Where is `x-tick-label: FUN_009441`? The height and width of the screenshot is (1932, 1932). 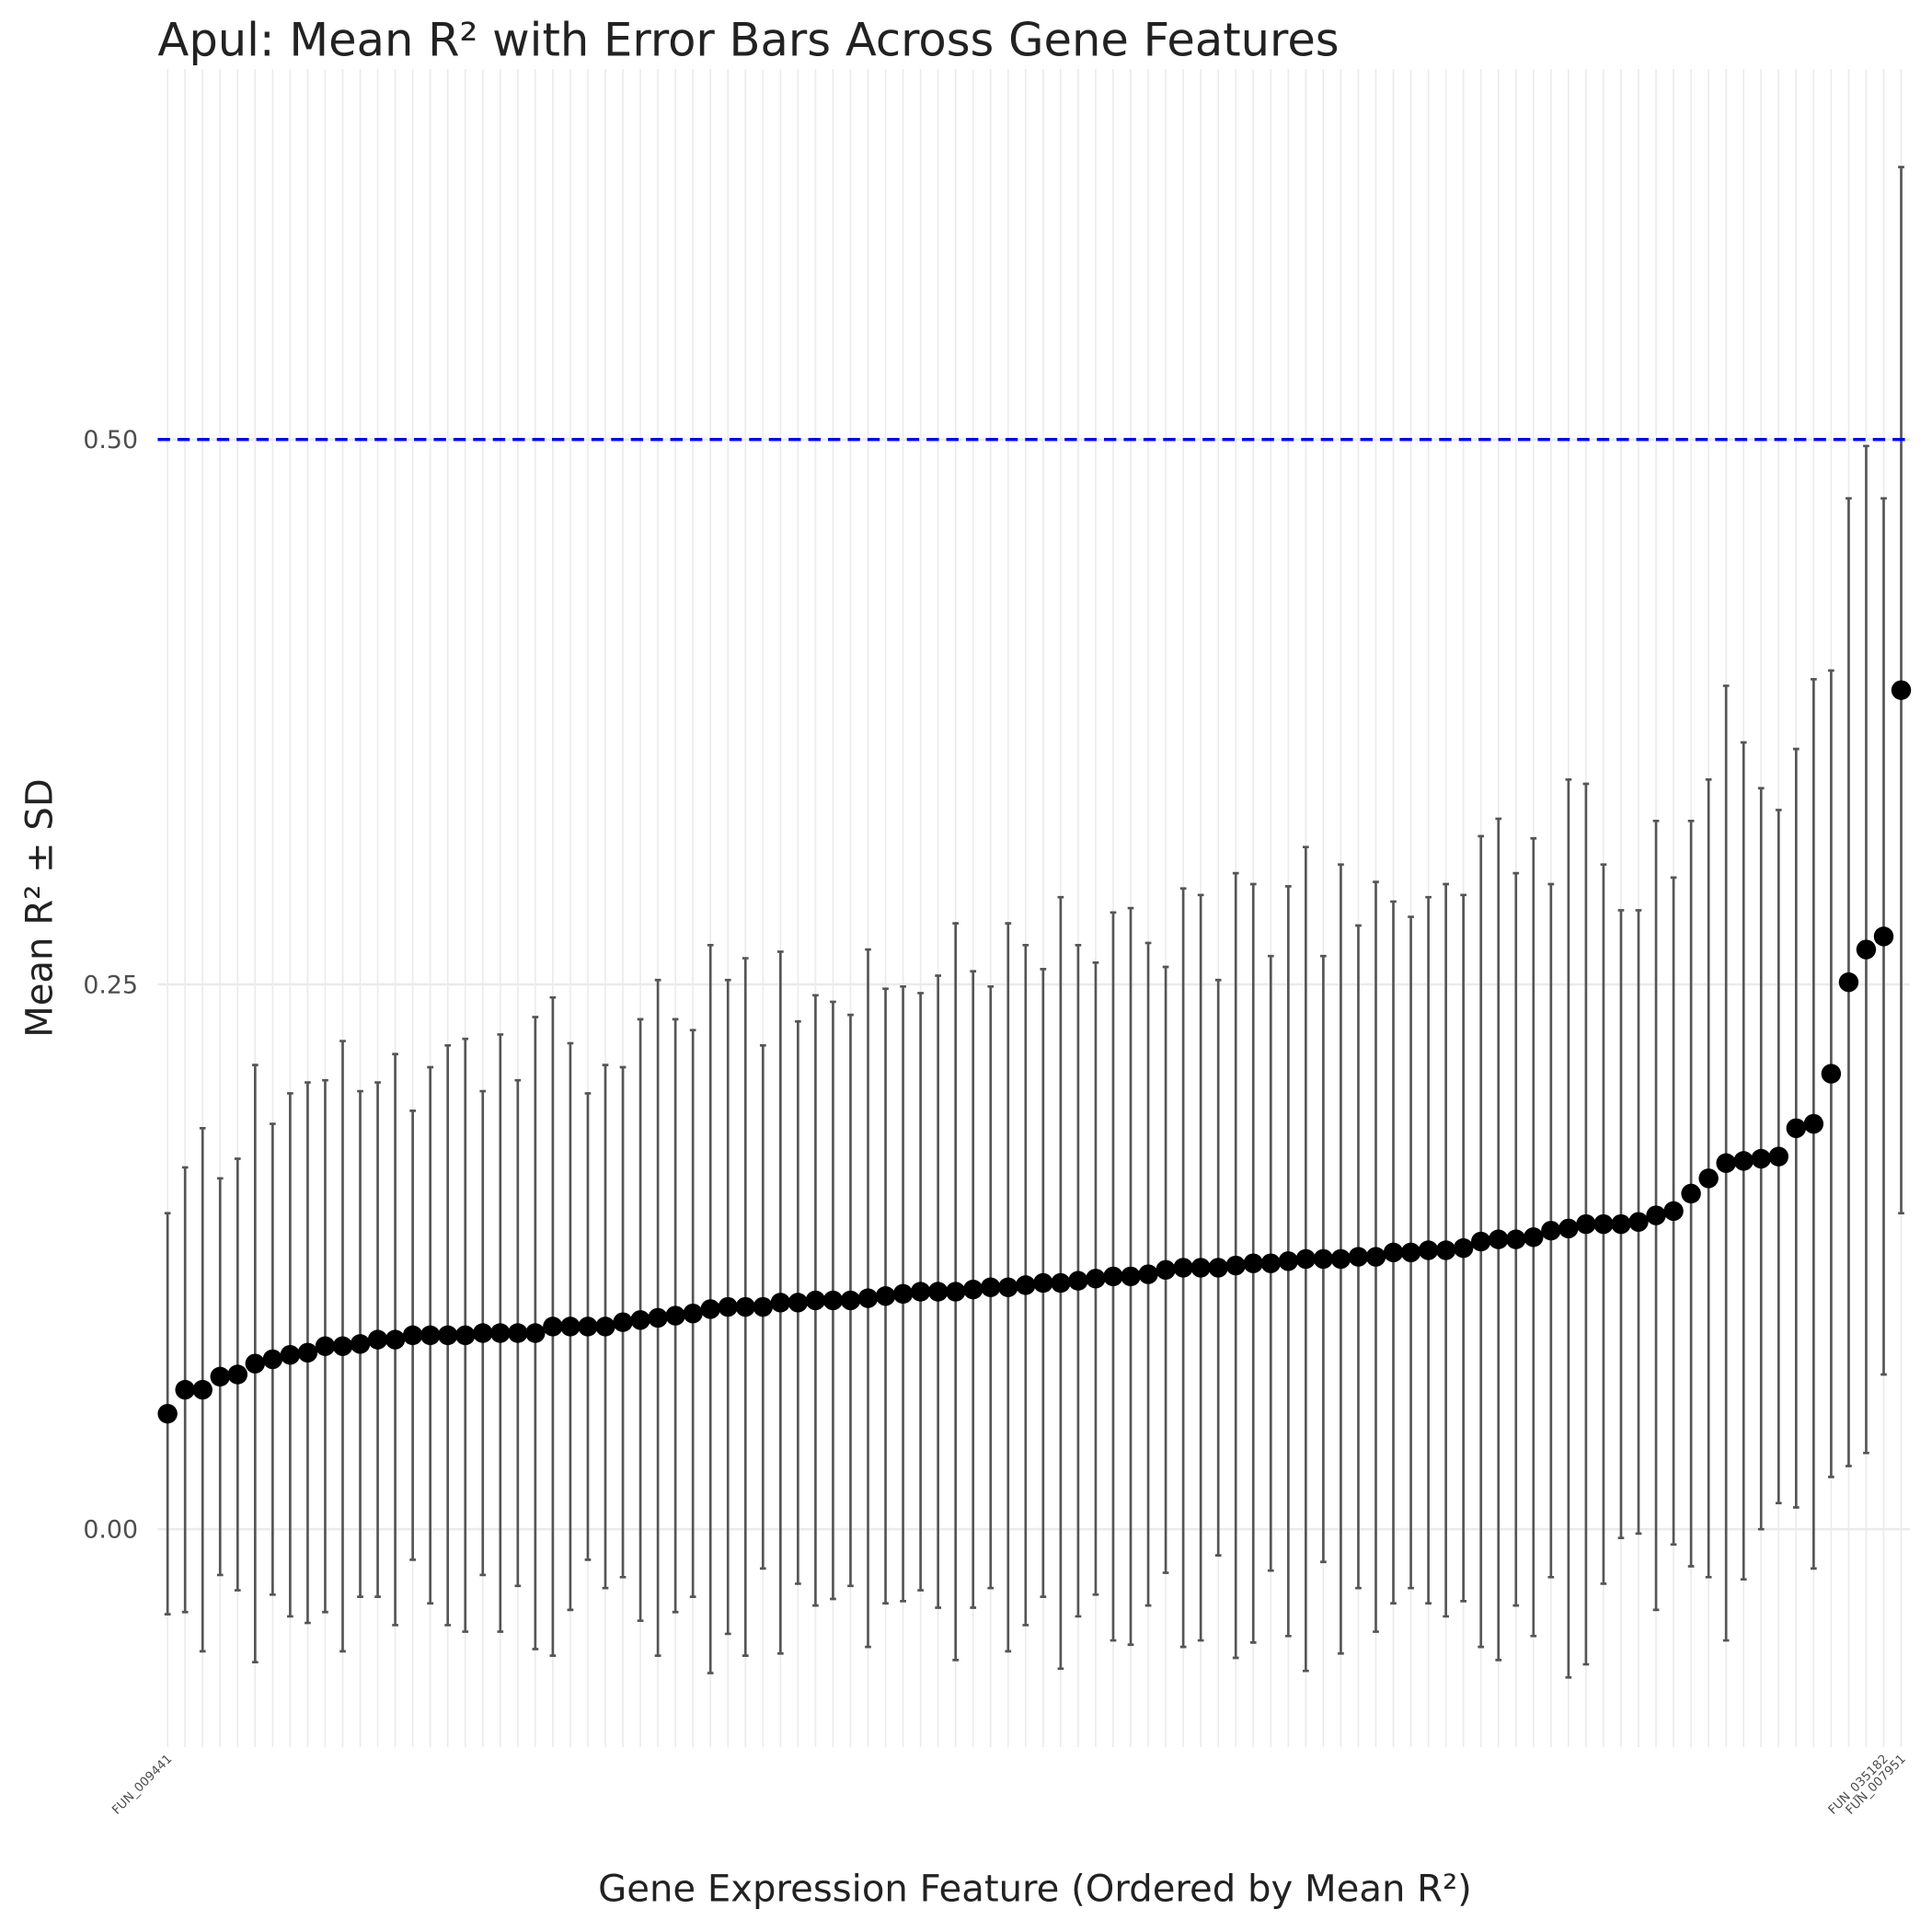 x-tick-label: FUN_009441 is located at coordinates (142, 1785).